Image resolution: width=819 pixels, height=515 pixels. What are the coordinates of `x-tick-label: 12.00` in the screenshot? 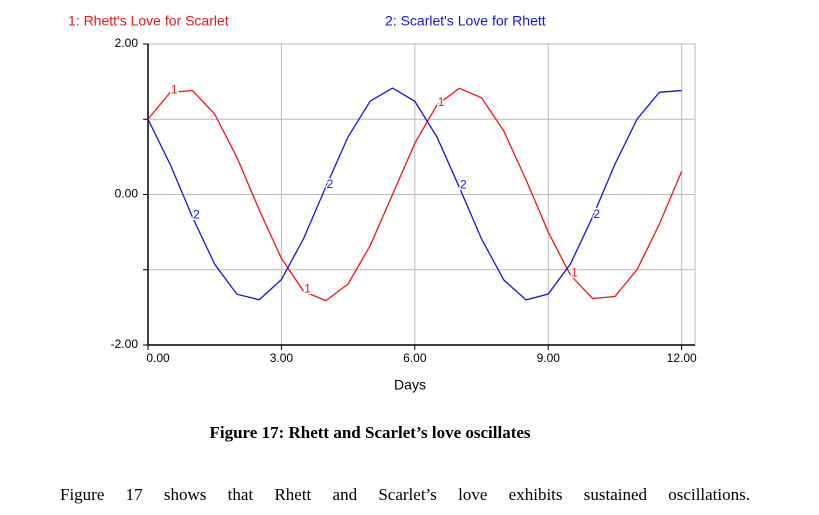 It's located at (682, 358).